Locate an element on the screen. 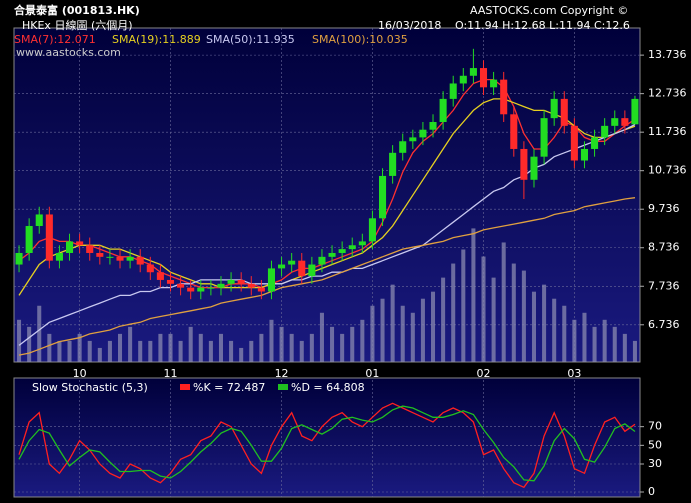  chart-title: 合景泰富 (001813.HK) is located at coordinates (77, 10).